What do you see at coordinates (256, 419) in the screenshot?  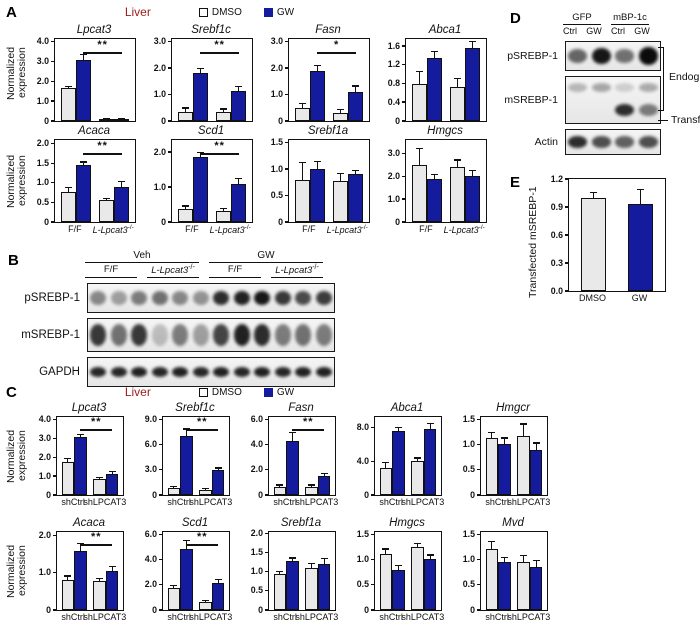 I see `y-tick-label: 6.0` at bounding box center [256, 419].